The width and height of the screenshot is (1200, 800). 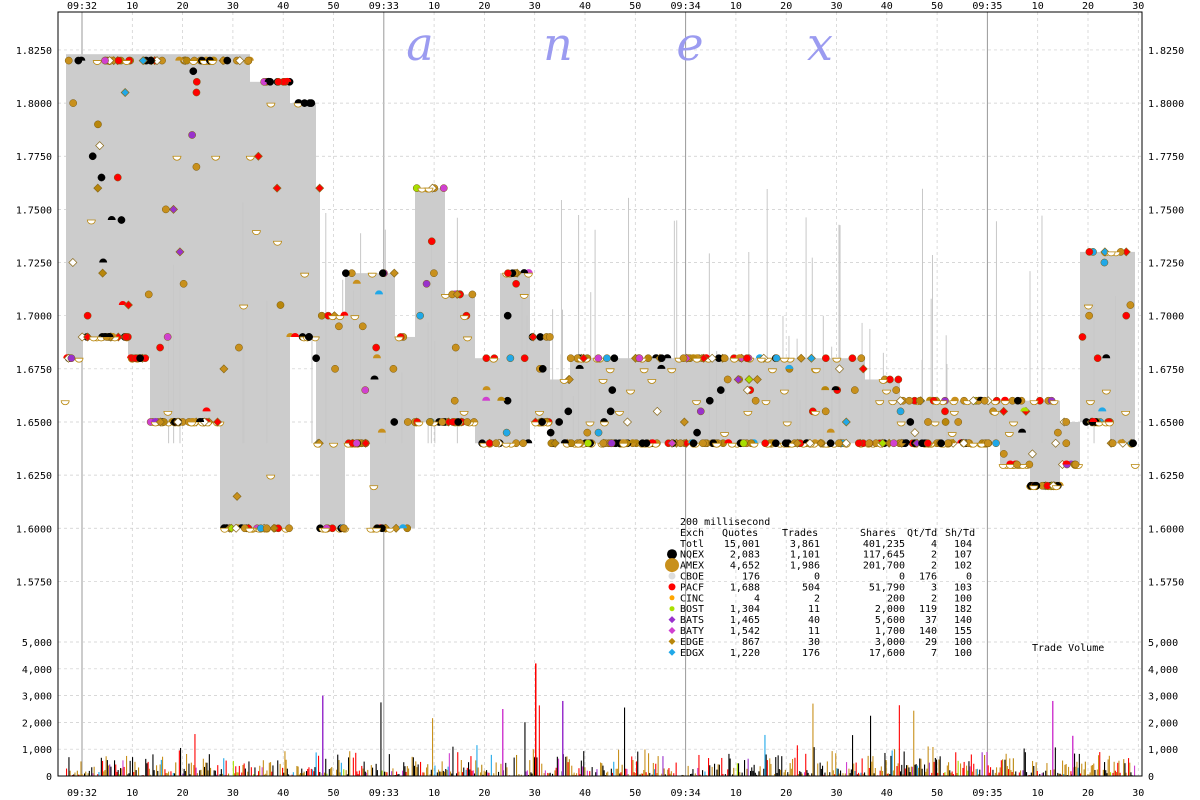 What do you see at coordinates (800, 533) in the screenshot?
I see `legend-header: Trades` at bounding box center [800, 533].